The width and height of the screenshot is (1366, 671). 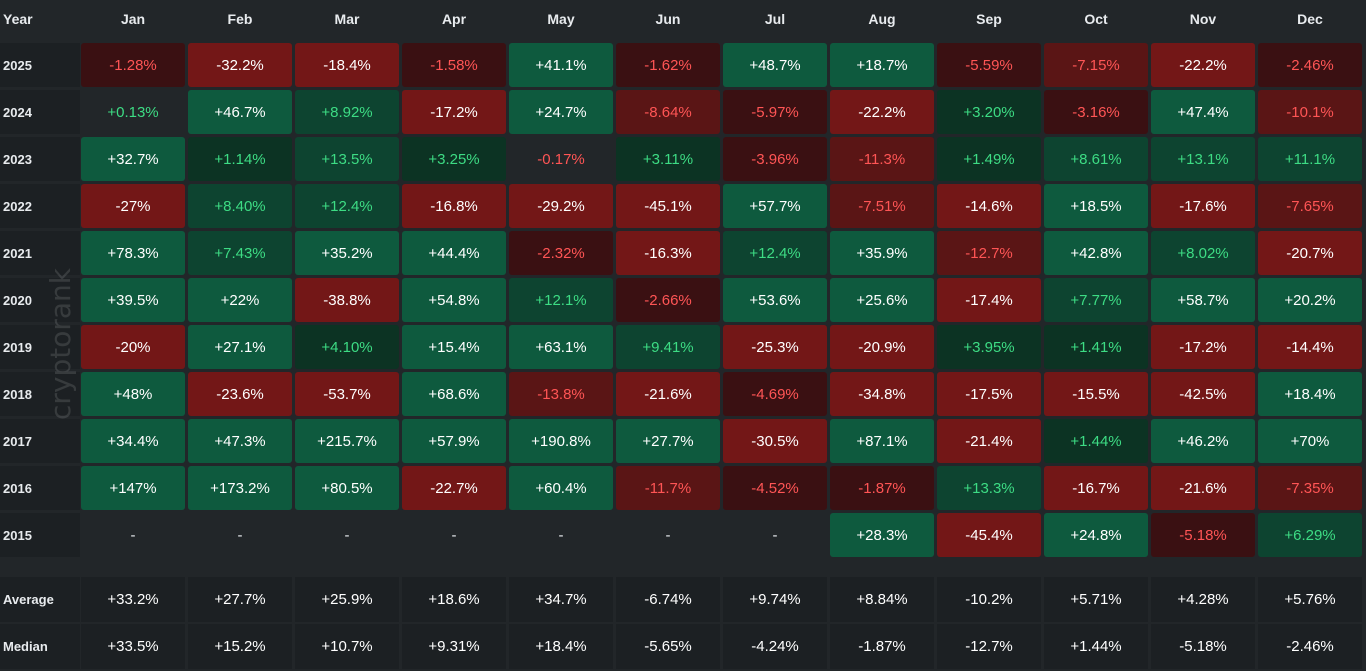 I want to click on heatmap-cell-2022-nov: -17.6%, so click(x=1203, y=206).